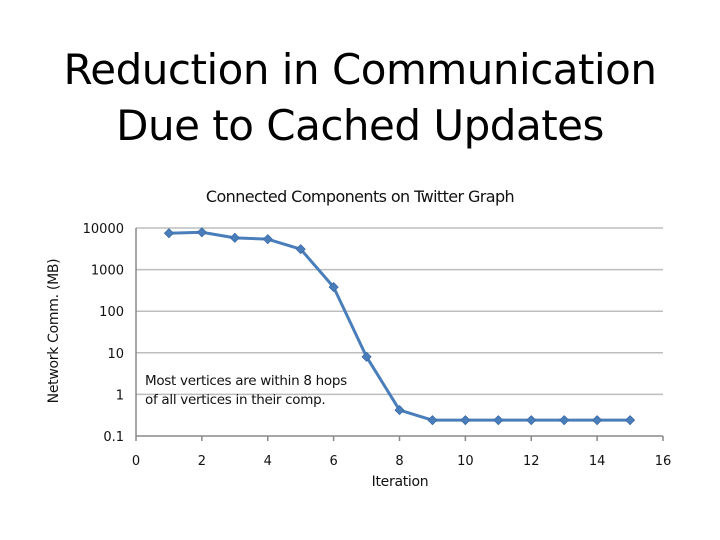 The height and width of the screenshot is (540, 720). What do you see at coordinates (54, 331) in the screenshot?
I see `y-axis-label: Network Comm. (MB)` at bounding box center [54, 331].